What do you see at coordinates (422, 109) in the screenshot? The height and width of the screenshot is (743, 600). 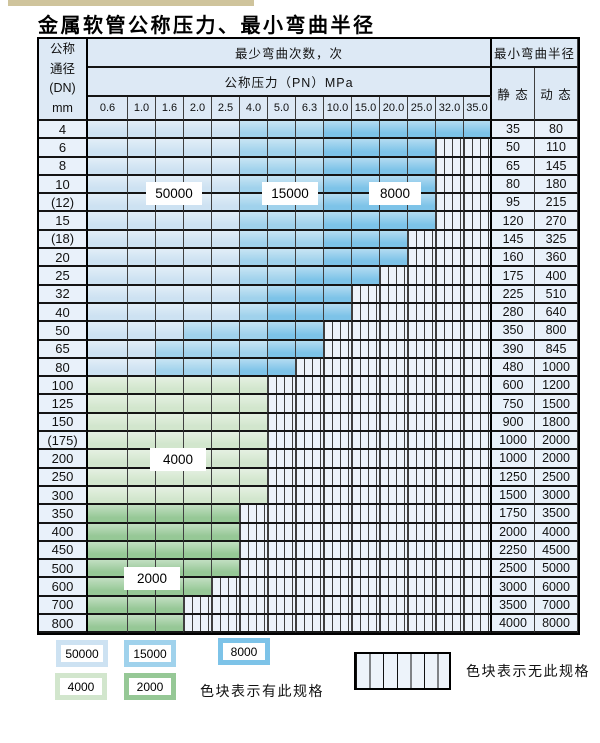 I see `pressure-tick: 25.0` at bounding box center [422, 109].